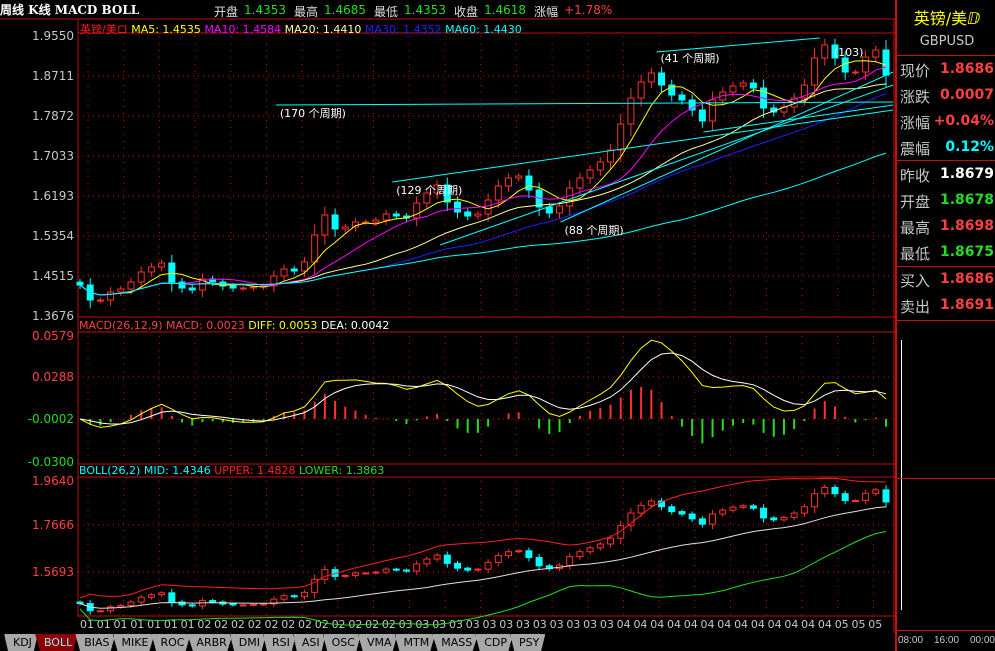 This screenshot has height=651, width=995. I want to click on tab-rsi: RSI, so click(279, 642).